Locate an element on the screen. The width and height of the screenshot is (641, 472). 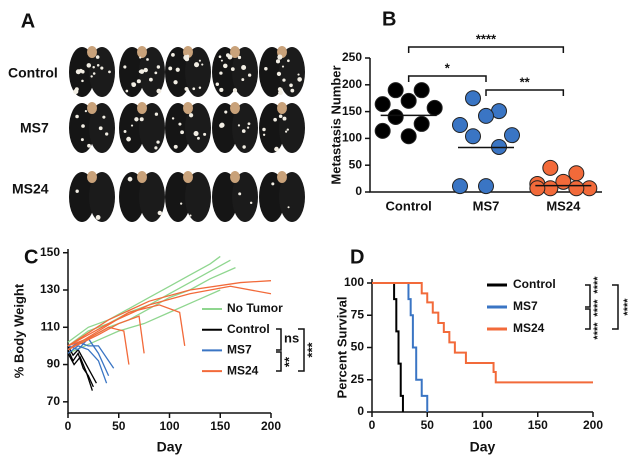
significance-label: ns is located at coordinates (291, 337).